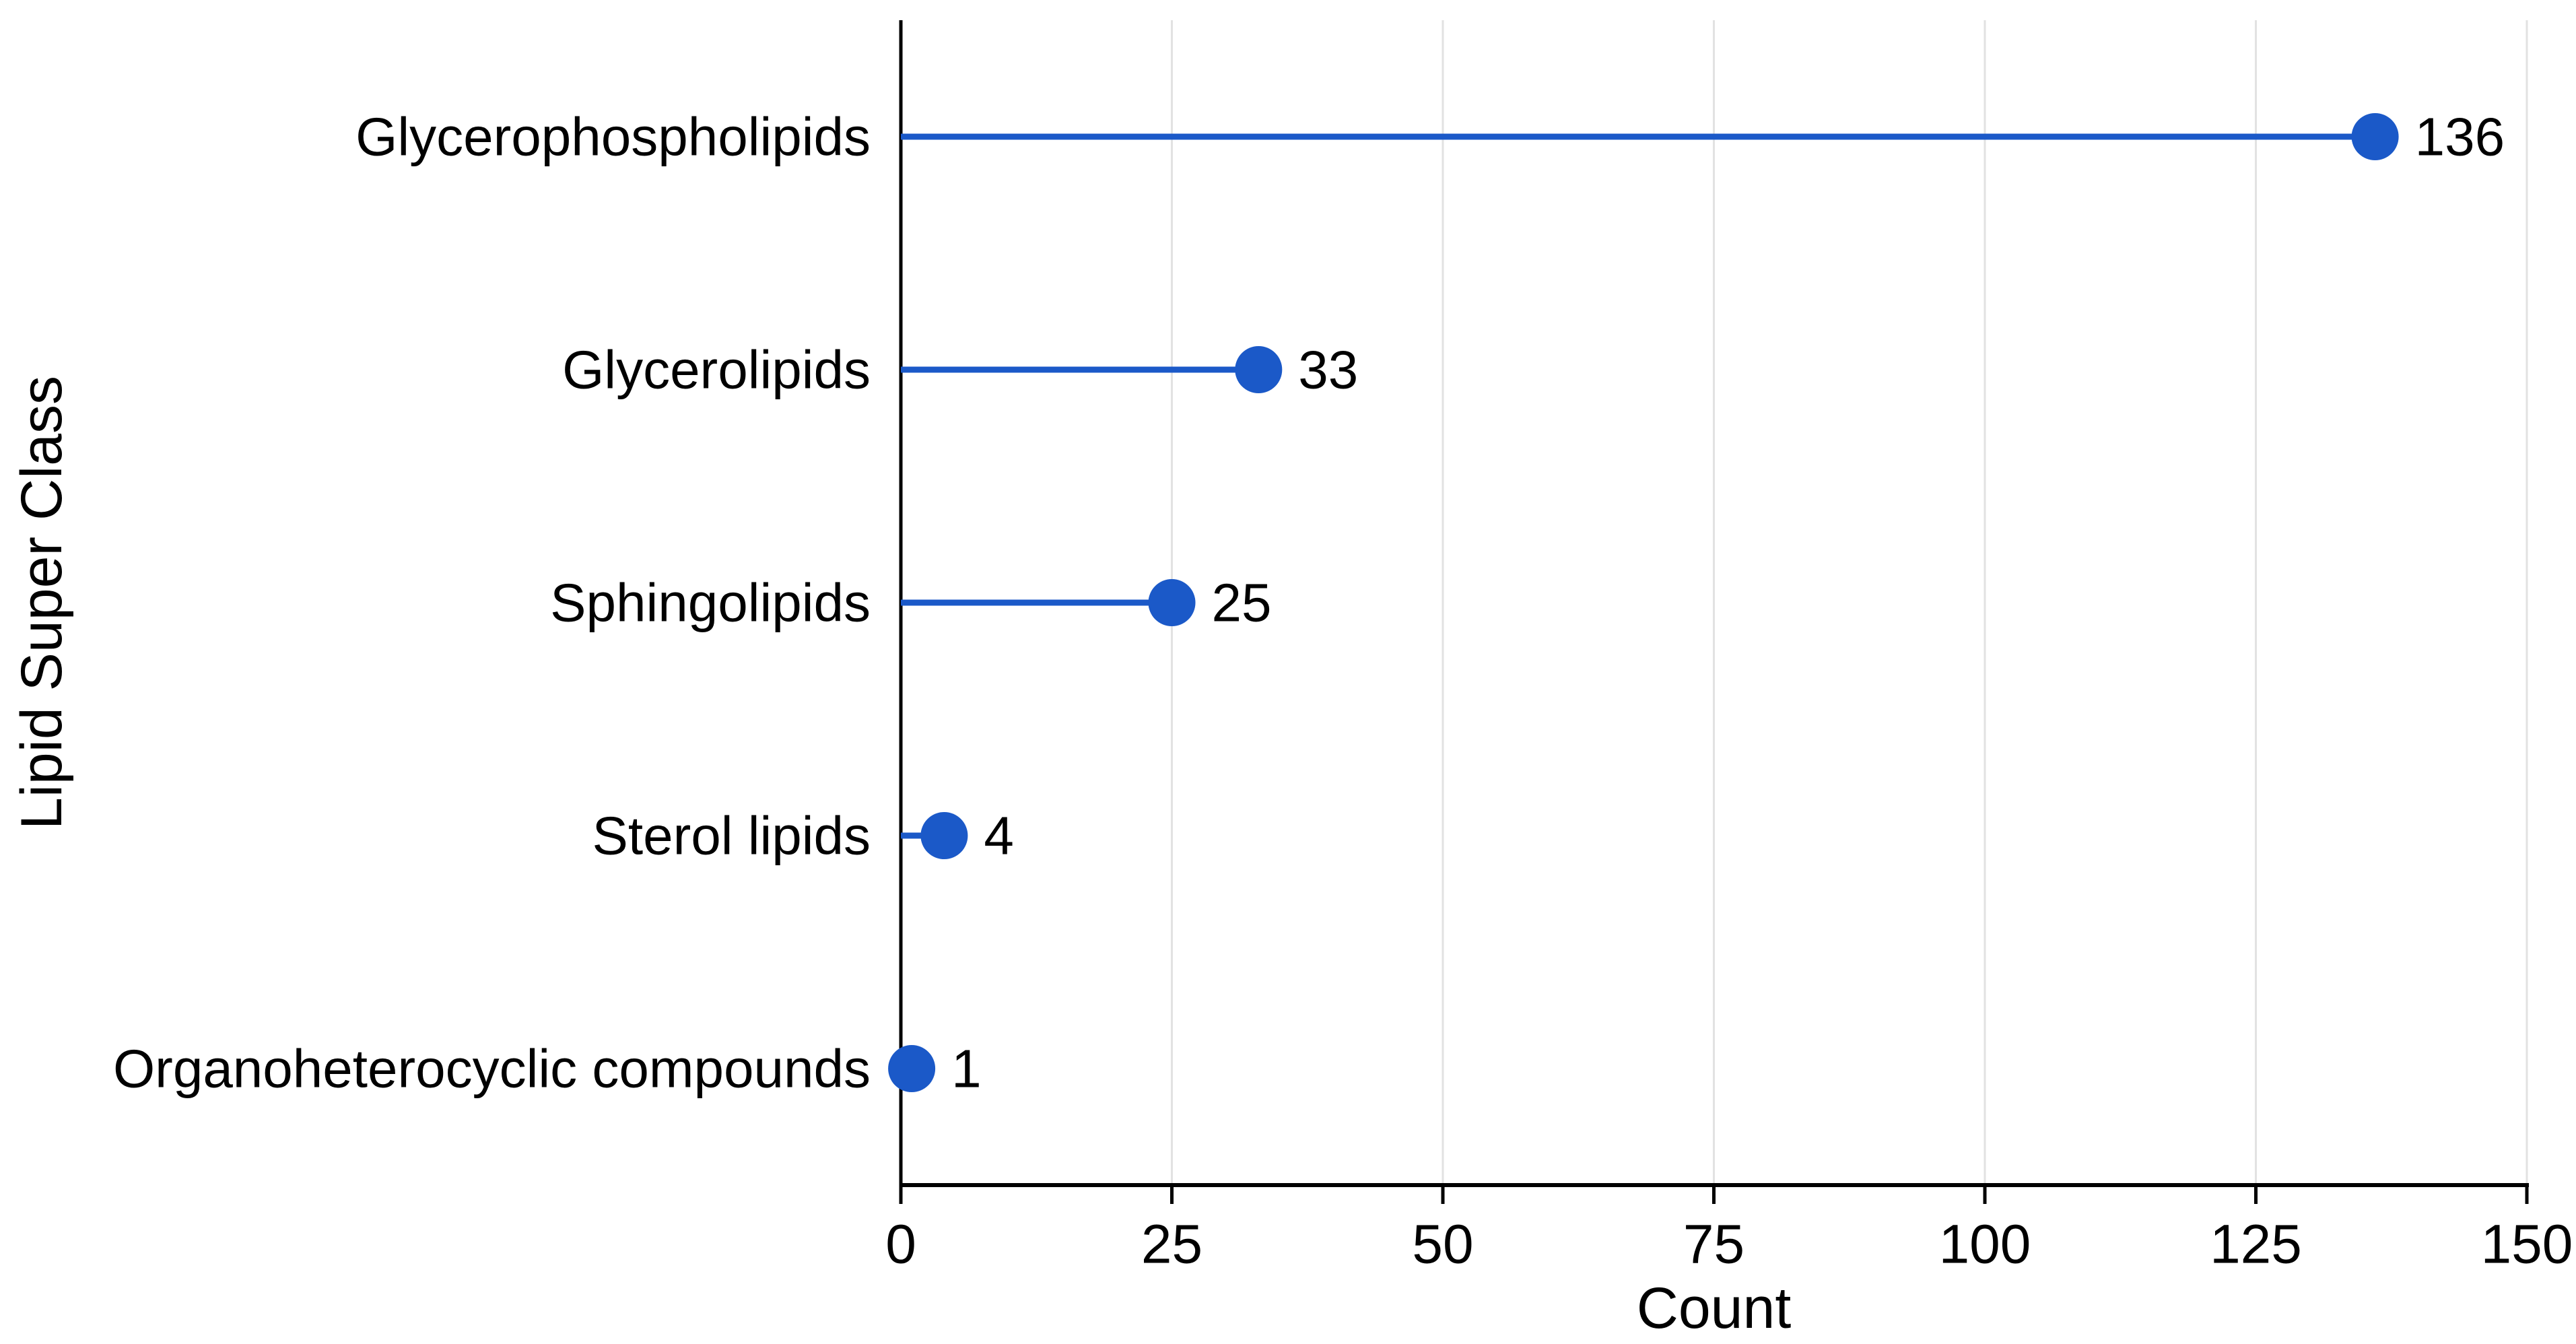 The width and height of the screenshot is (2576, 1344). Describe the element at coordinates (2527, 1244) in the screenshot. I see `x-tick-label: 150` at that location.